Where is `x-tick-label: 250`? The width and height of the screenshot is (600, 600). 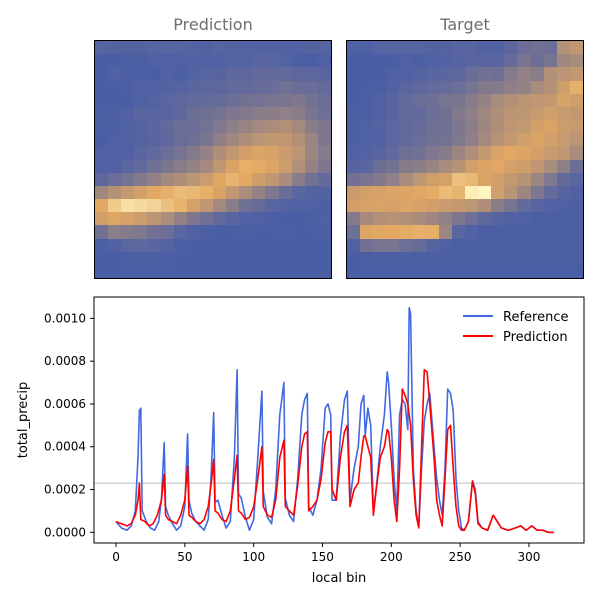
x-tick-label: 250 is located at coordinates (460, 557).